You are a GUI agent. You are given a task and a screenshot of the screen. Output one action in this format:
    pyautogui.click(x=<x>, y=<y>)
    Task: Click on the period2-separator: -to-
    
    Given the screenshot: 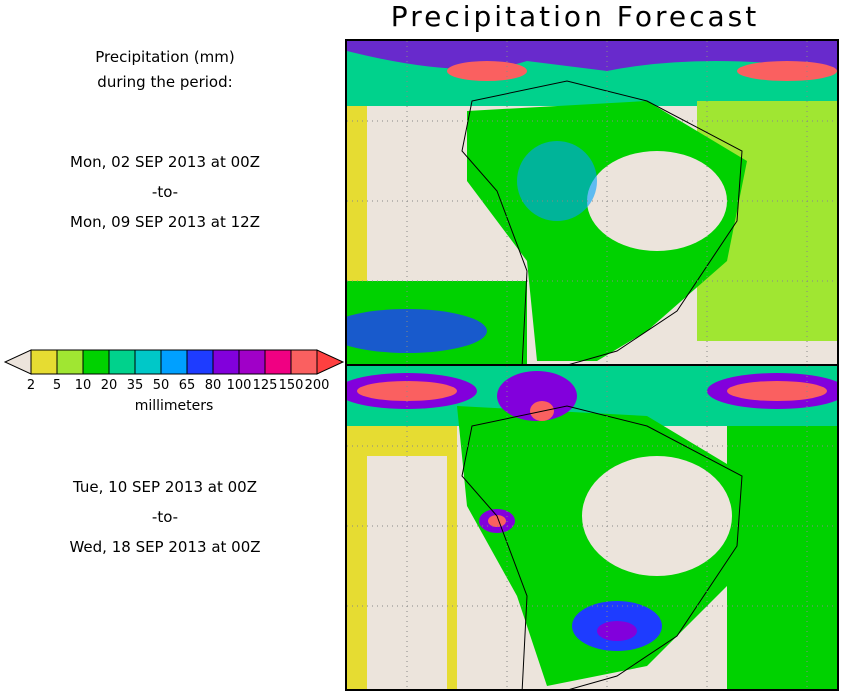 What is the action you would take?
    pyautogui.click(x=165, y=517)
    